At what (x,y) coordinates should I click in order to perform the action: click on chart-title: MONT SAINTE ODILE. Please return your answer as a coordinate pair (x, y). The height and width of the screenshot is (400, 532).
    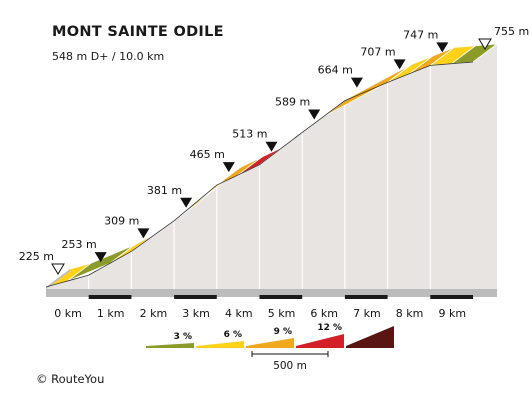
    Looking at the image, I should click on (138, 32).